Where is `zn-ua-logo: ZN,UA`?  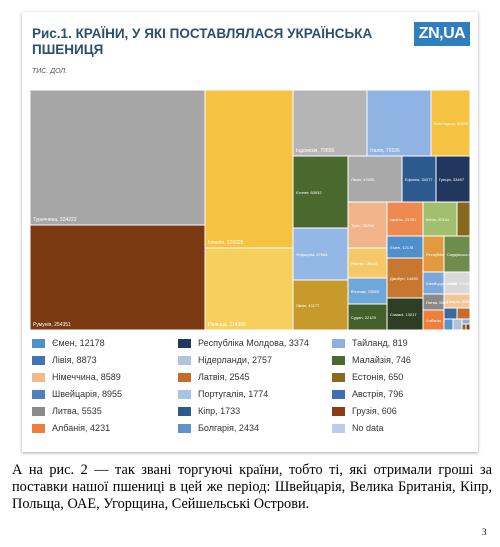 zn-ua-logo: ZN,UA is located at coordinates (442, 34).